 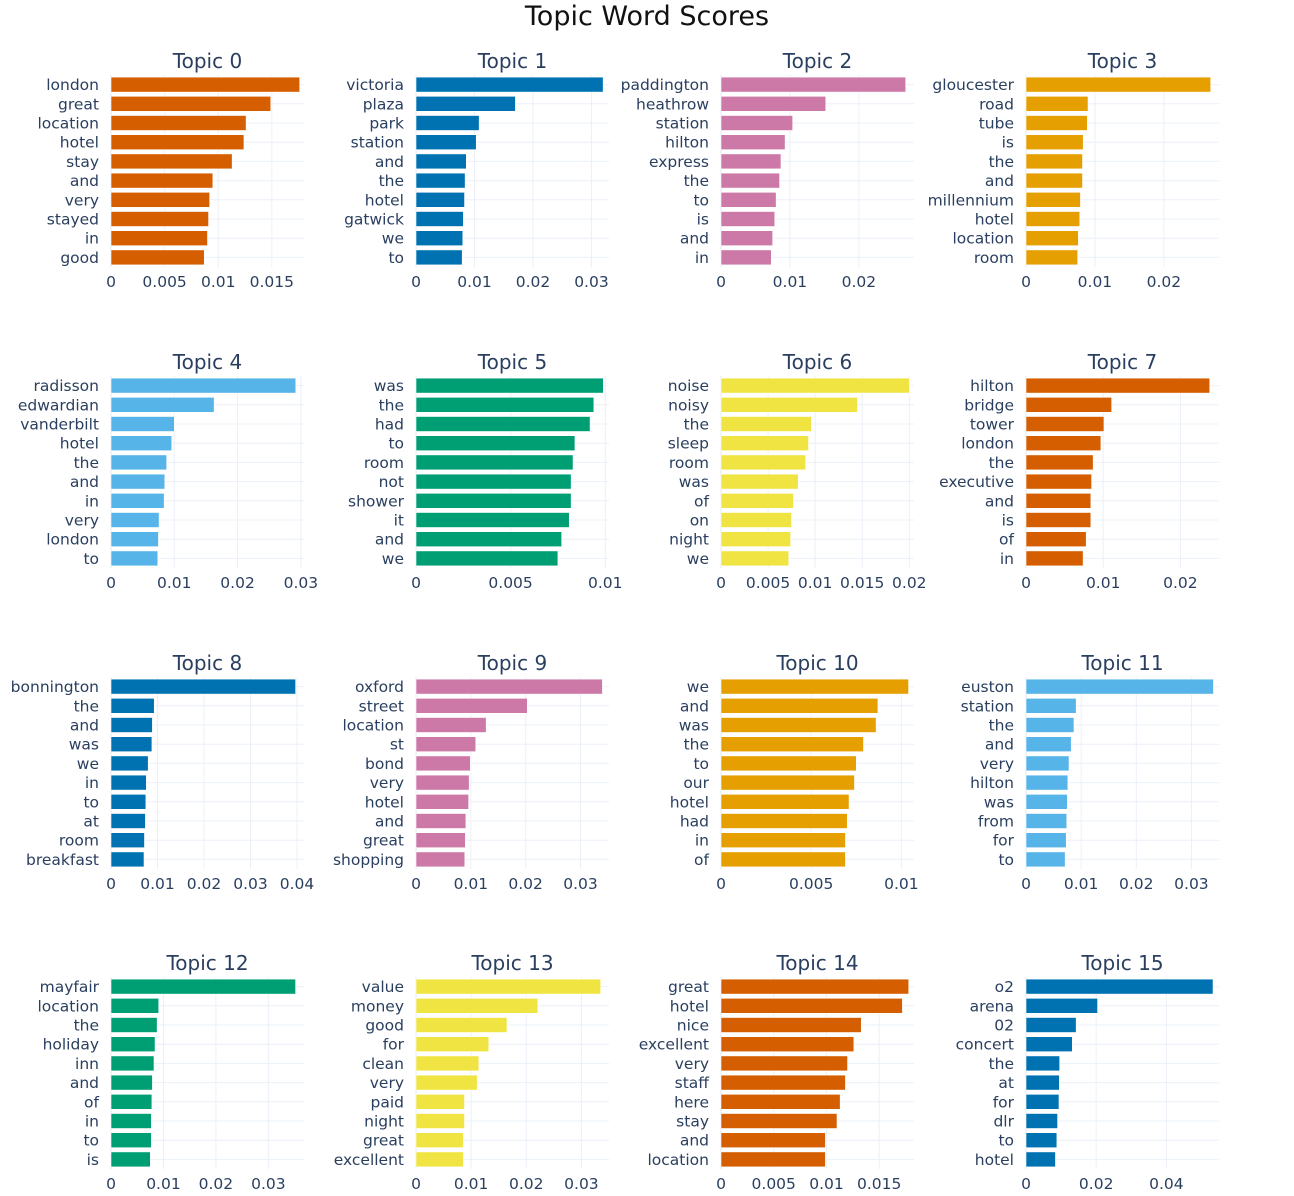 I want to click on category-label: inn, so click(x=87, y=1064).